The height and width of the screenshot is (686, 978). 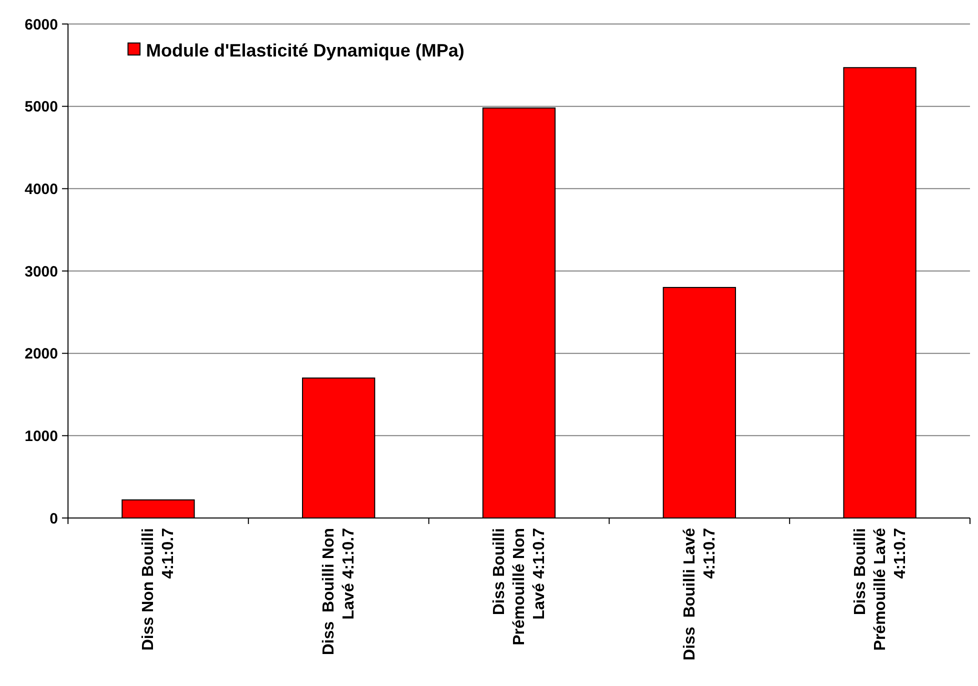 I want to click on y-tick-label: 1000, so click(x=41, y=436).